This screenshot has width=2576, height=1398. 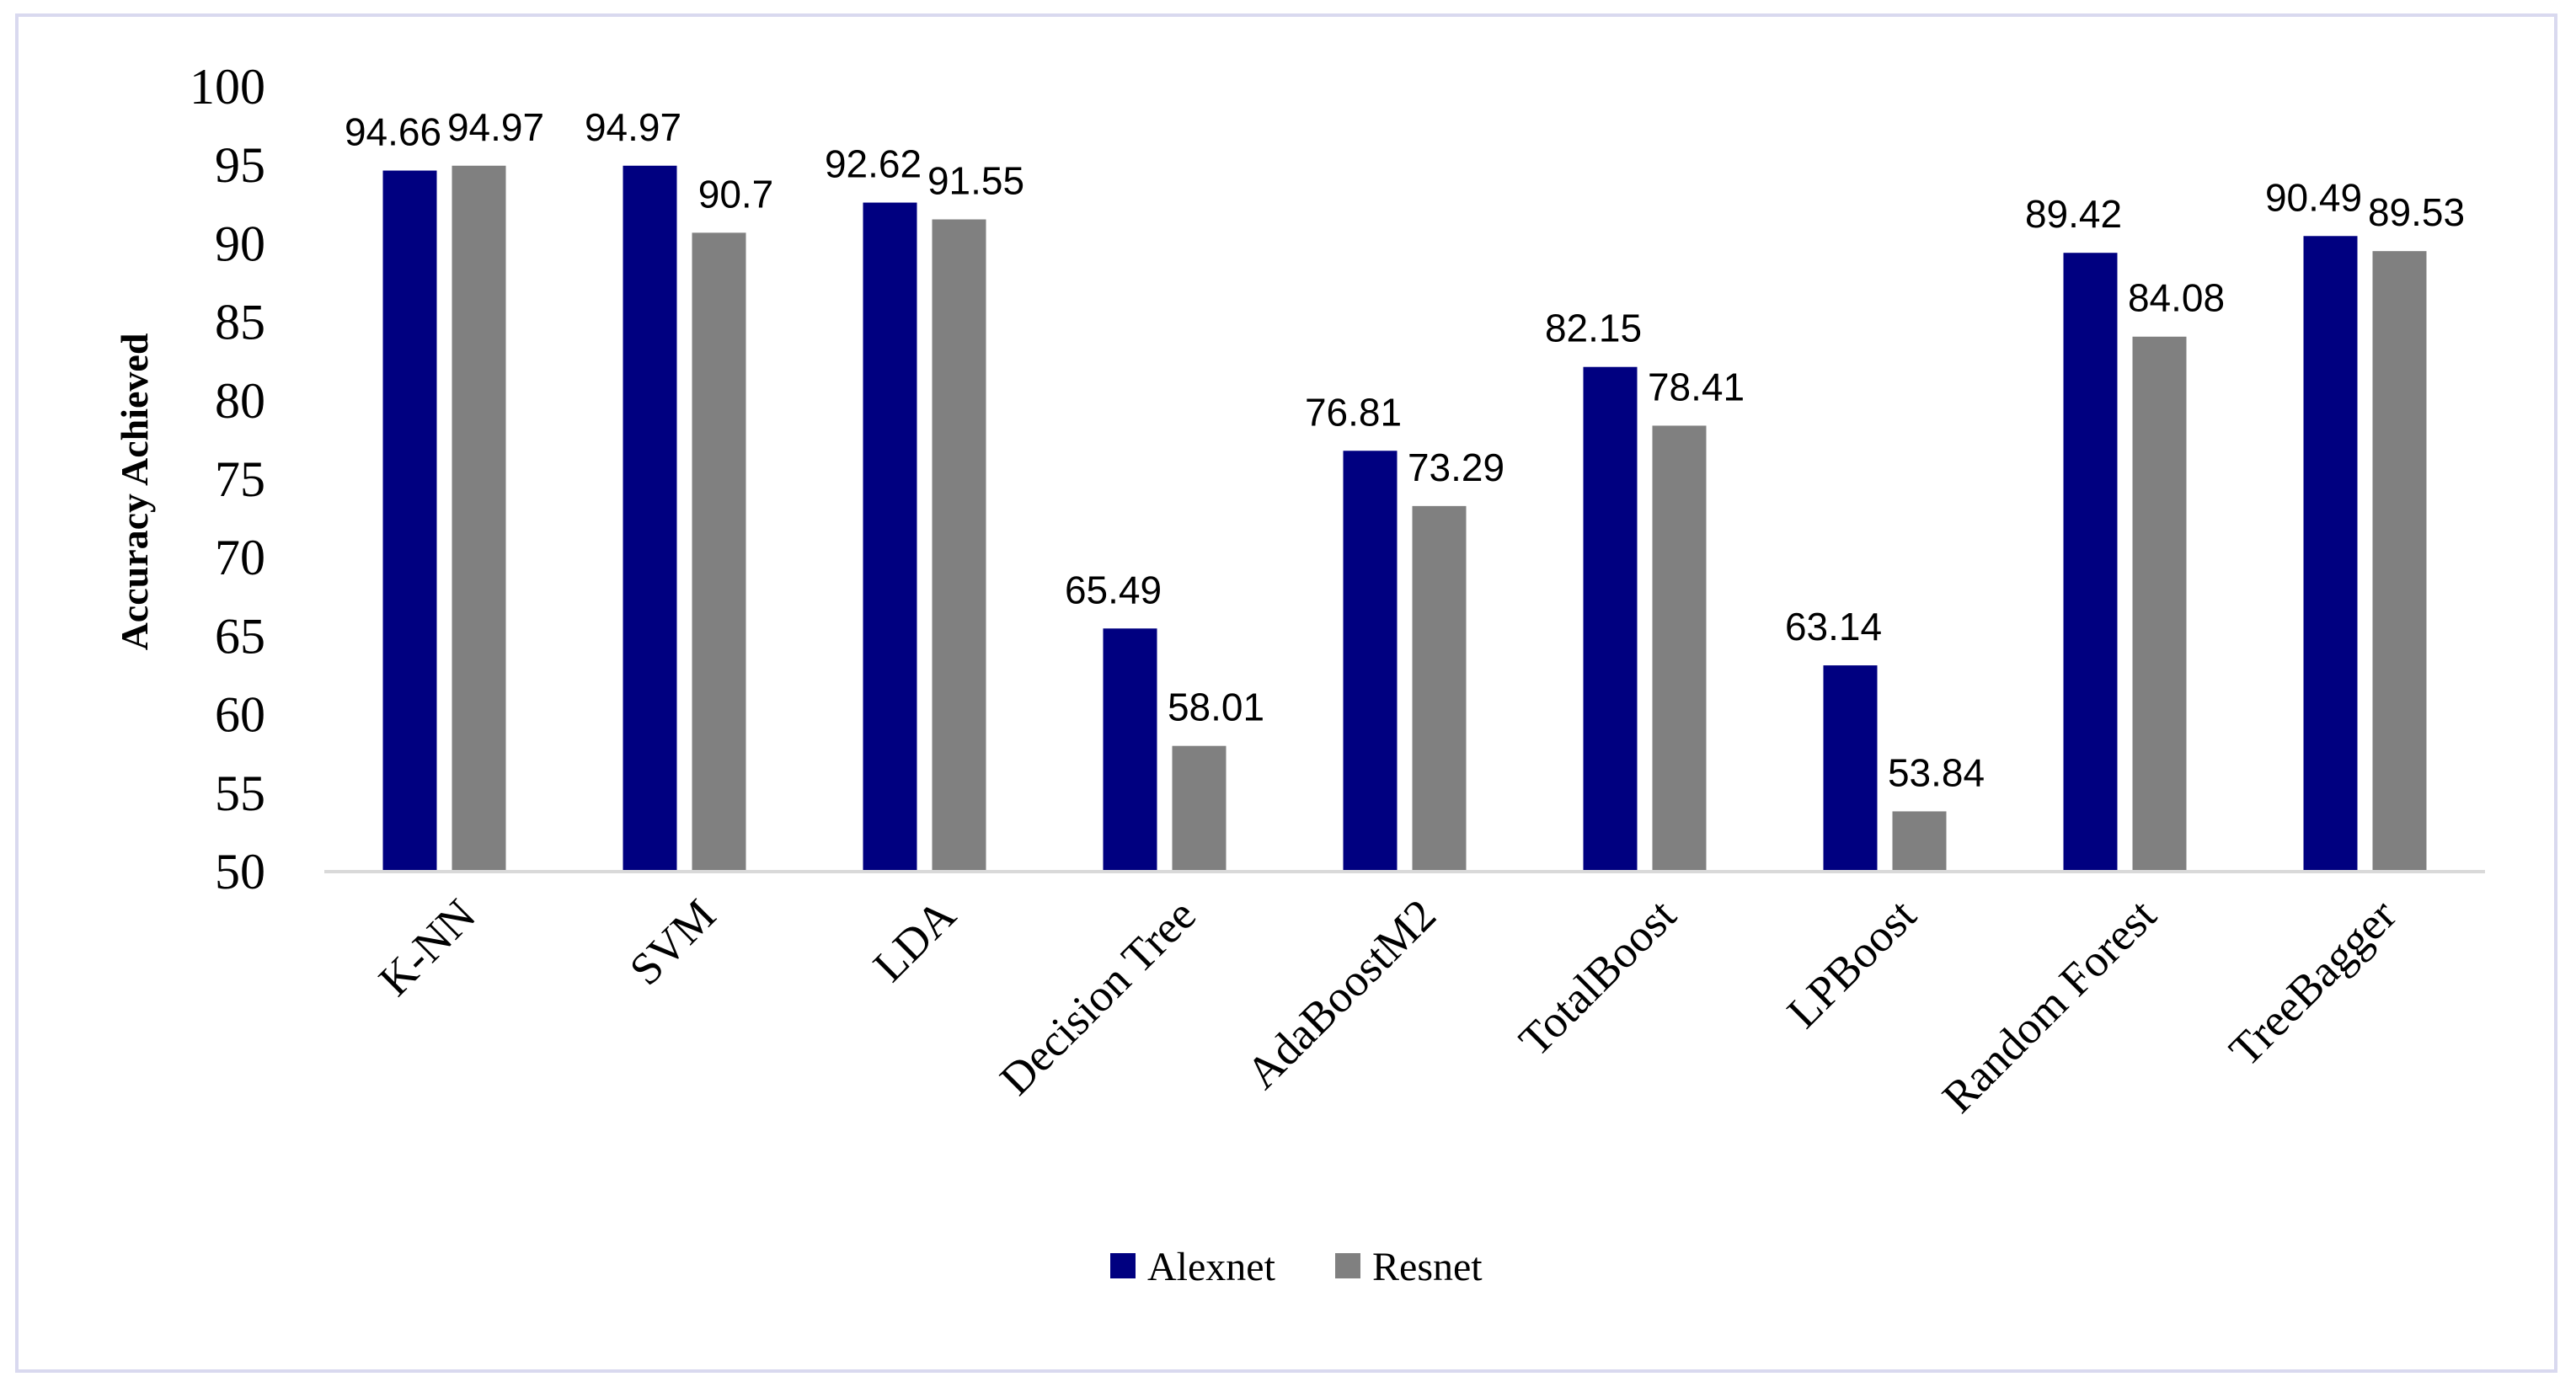 What do you see at coordinates (1851, 964) in the screenshot?
I see `x-category-label: LPBoost` at bounding box center [1851, 964].